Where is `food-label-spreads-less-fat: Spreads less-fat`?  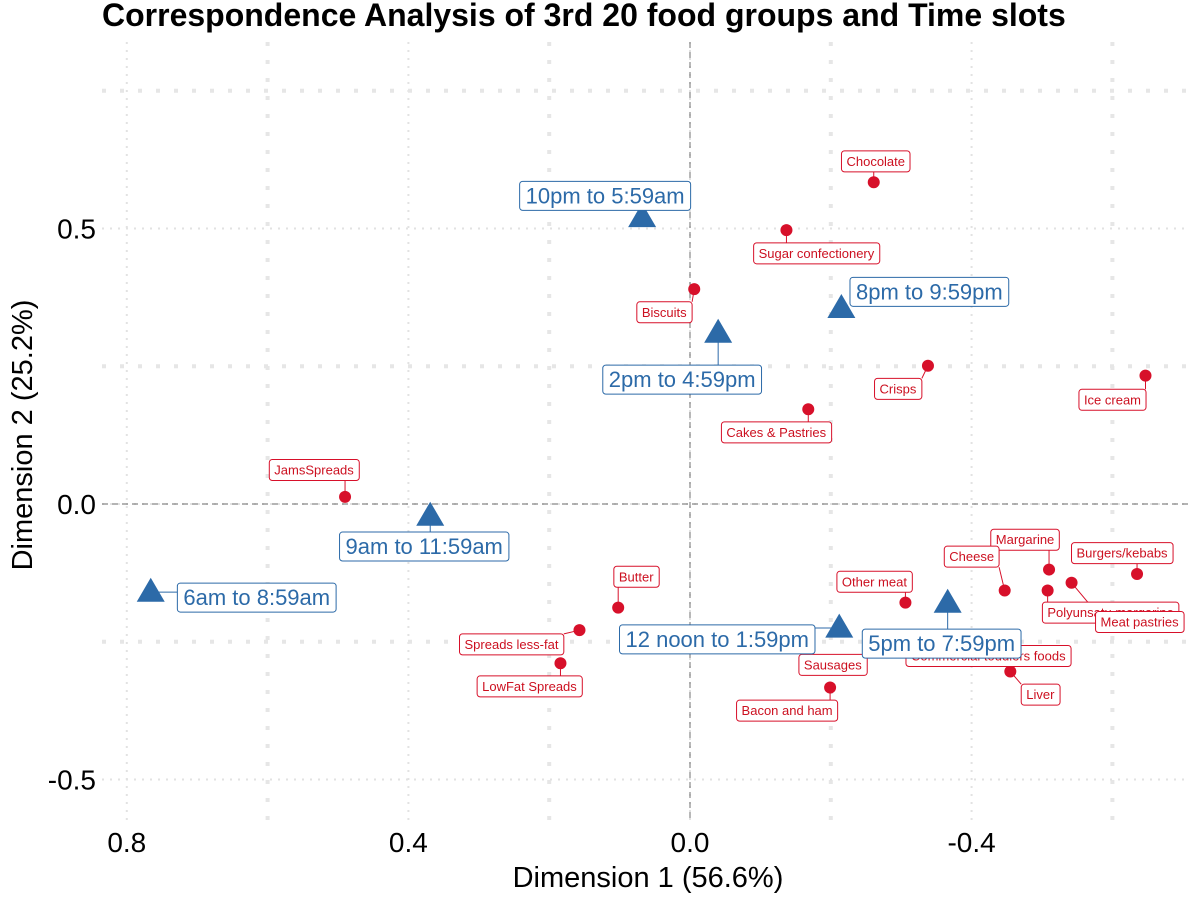 food-label-spreads-less-fat: Spreads less-fat is located at coordinates (512, 644).